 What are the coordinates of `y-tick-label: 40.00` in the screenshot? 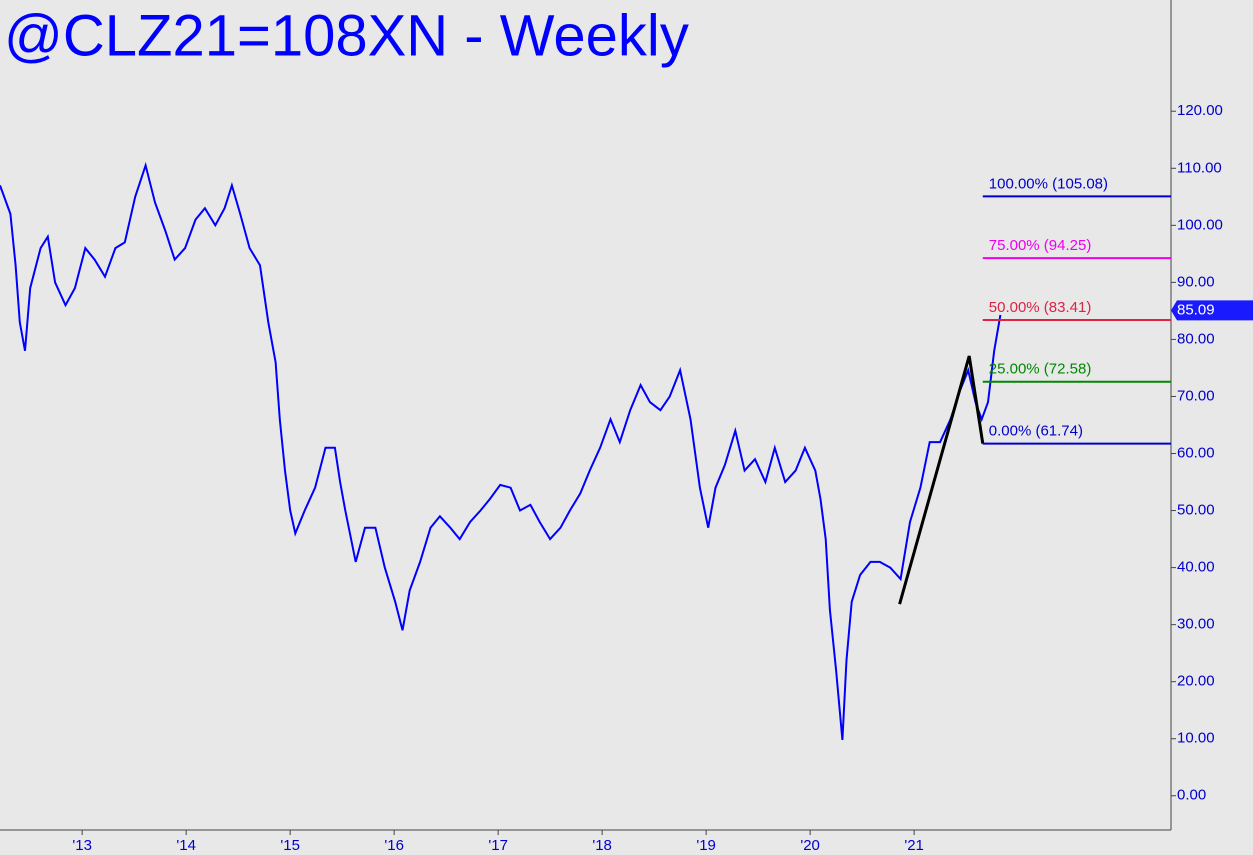 It's located at (1196, 567).